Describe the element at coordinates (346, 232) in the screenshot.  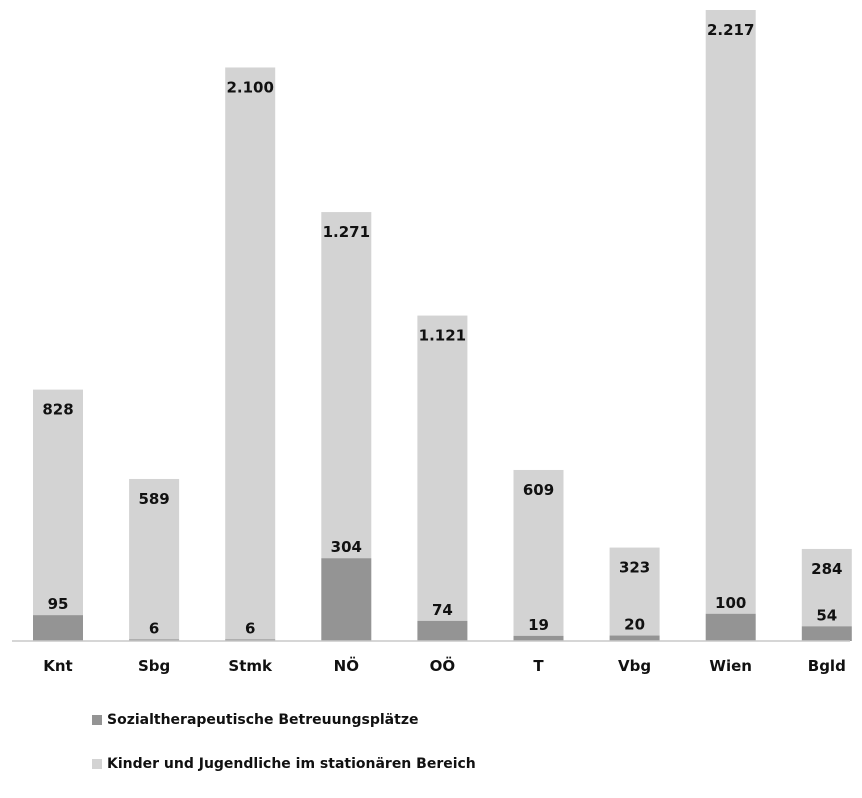
I see `data-label-kinder-jugendliche: 1.271` at that location.